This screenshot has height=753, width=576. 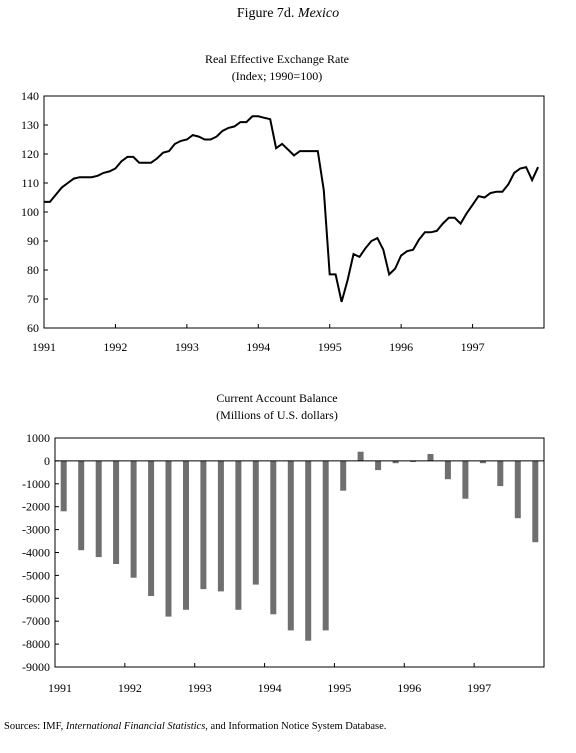 I want to click on chart2-xtick-label: 1995, so click(x=339, y=688).